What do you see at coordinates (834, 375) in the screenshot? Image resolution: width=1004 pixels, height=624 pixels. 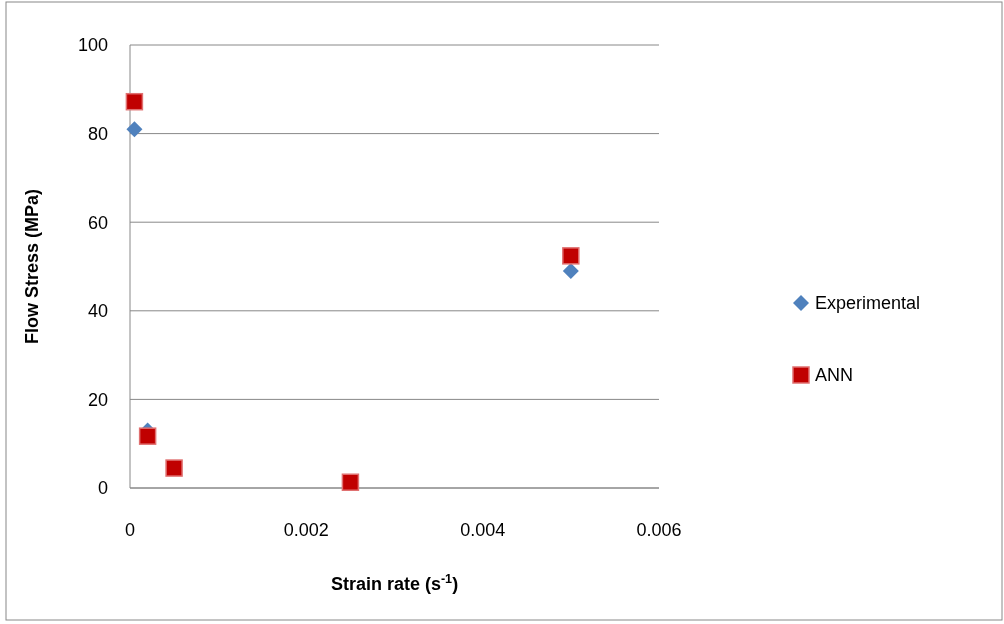 I see `legend-label: ANN` at bounding box center [834, 375].